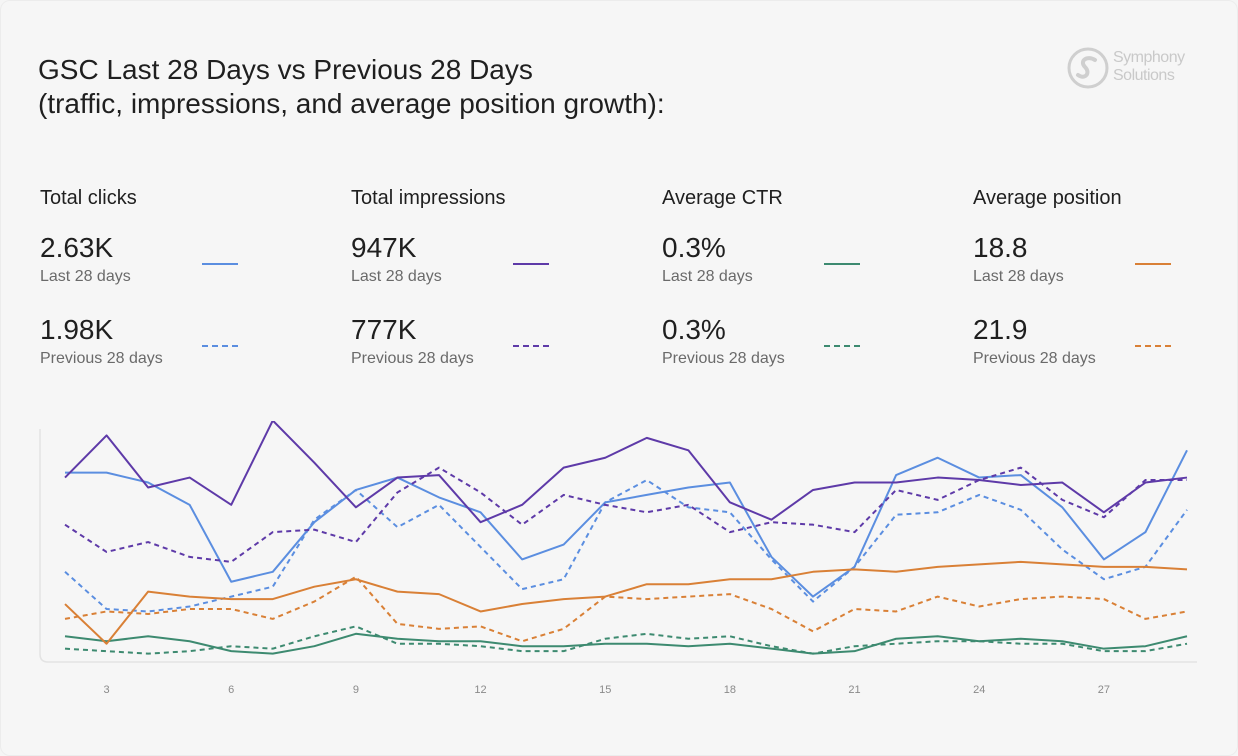 The width and height of the screenshot is (1238, 756). I want to click on series-line-average-position-previous, so click(626, 609).